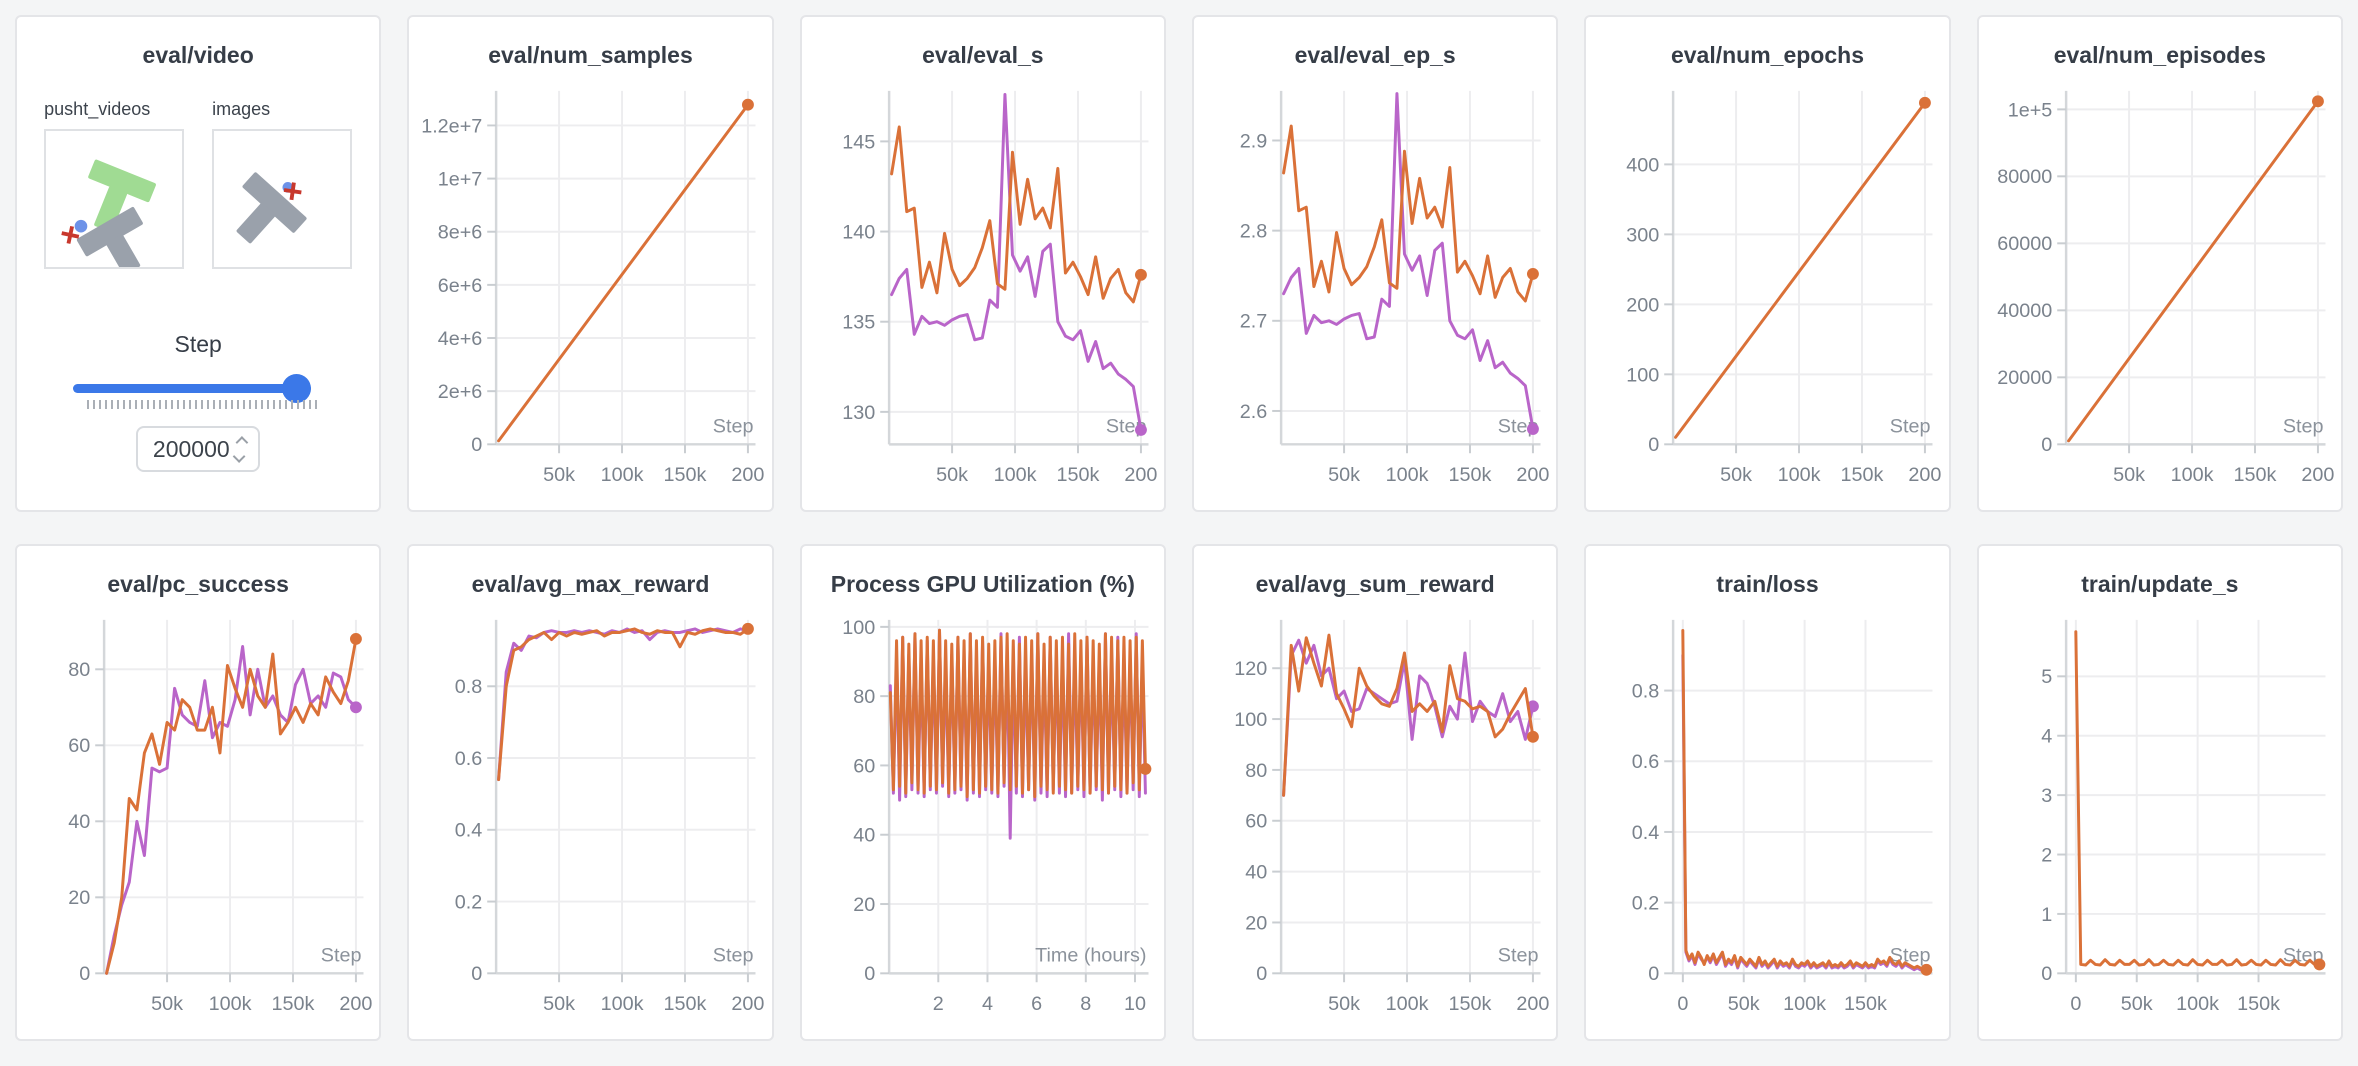  I want to click on step-input-box, so click(198, 449).